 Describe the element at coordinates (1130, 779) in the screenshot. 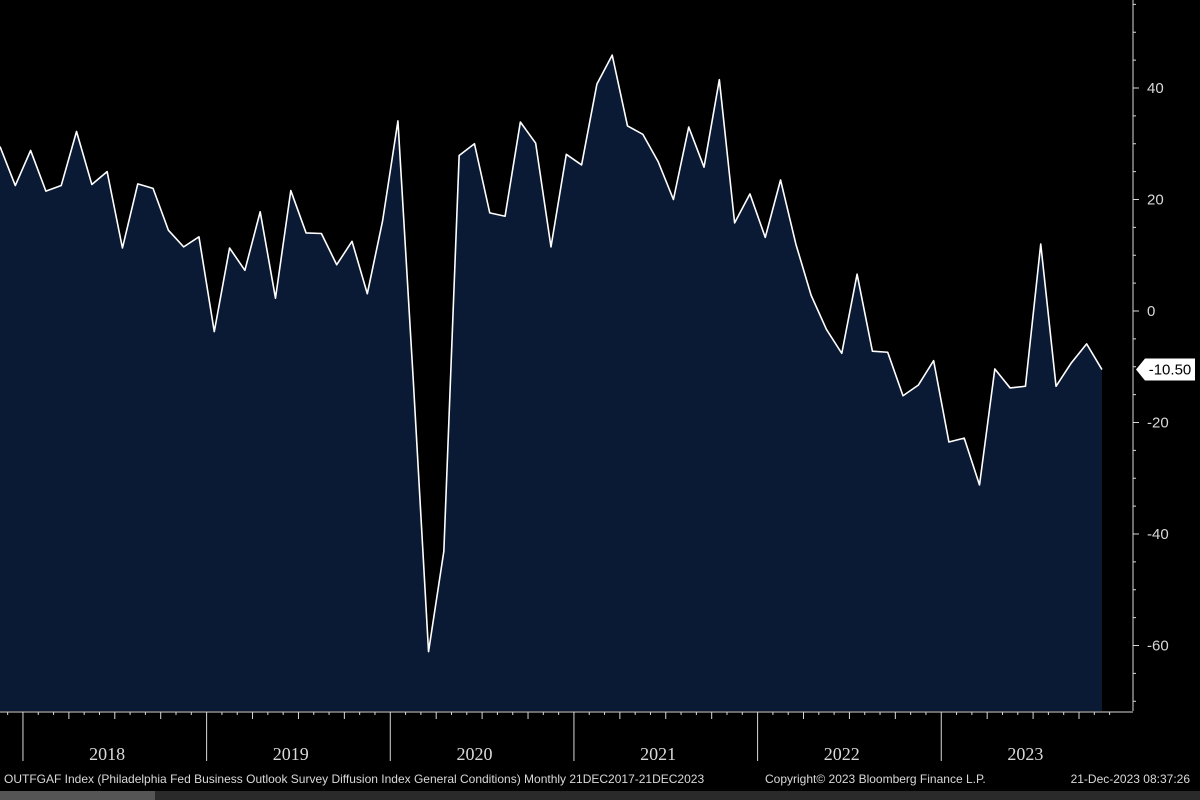

I see `footer-timestamp: 21-Dec-2023 08:37:26` at that location.